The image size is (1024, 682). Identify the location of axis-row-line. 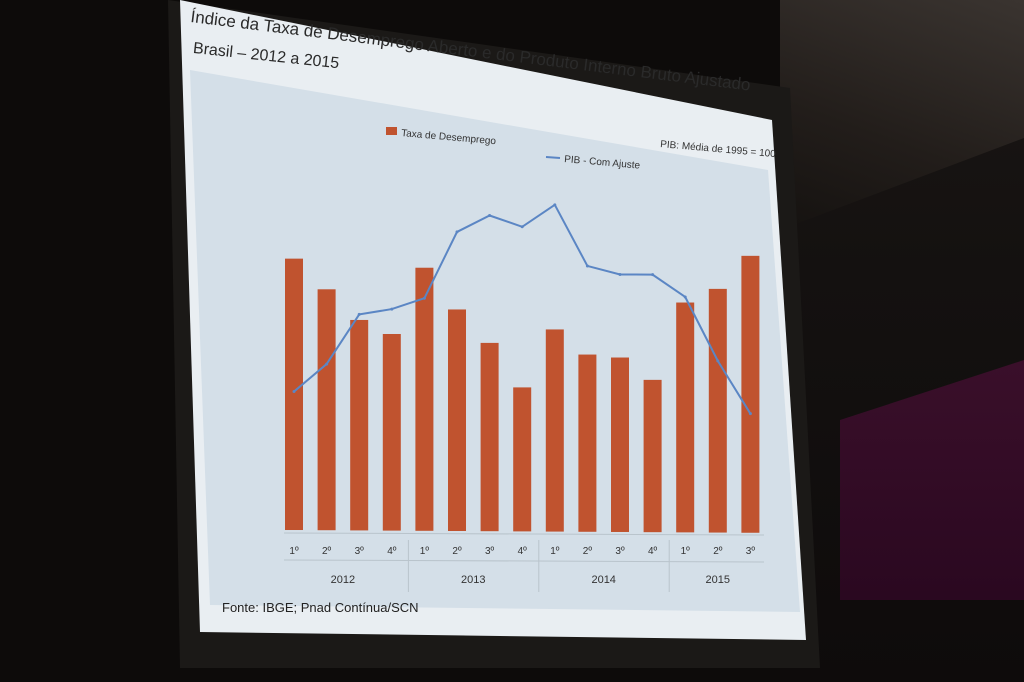
(524, 561).